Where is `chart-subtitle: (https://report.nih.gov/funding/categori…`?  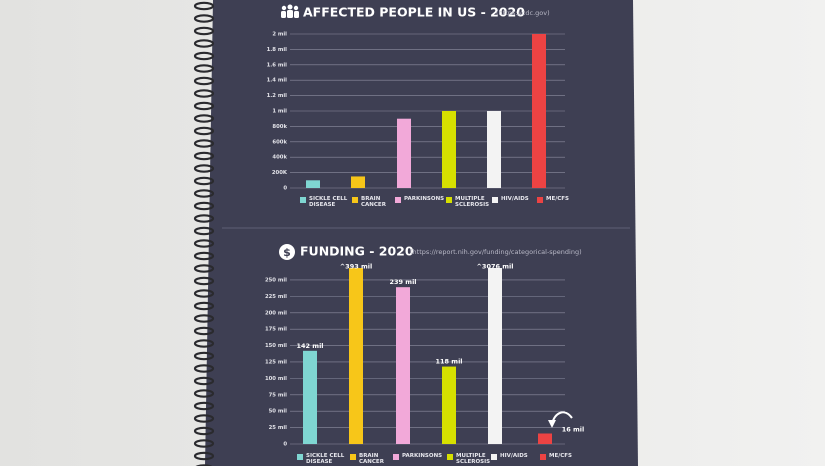
chart-subtitle: (https://report.nih.gov/funding/categori… is located at coordinates (496, 252).